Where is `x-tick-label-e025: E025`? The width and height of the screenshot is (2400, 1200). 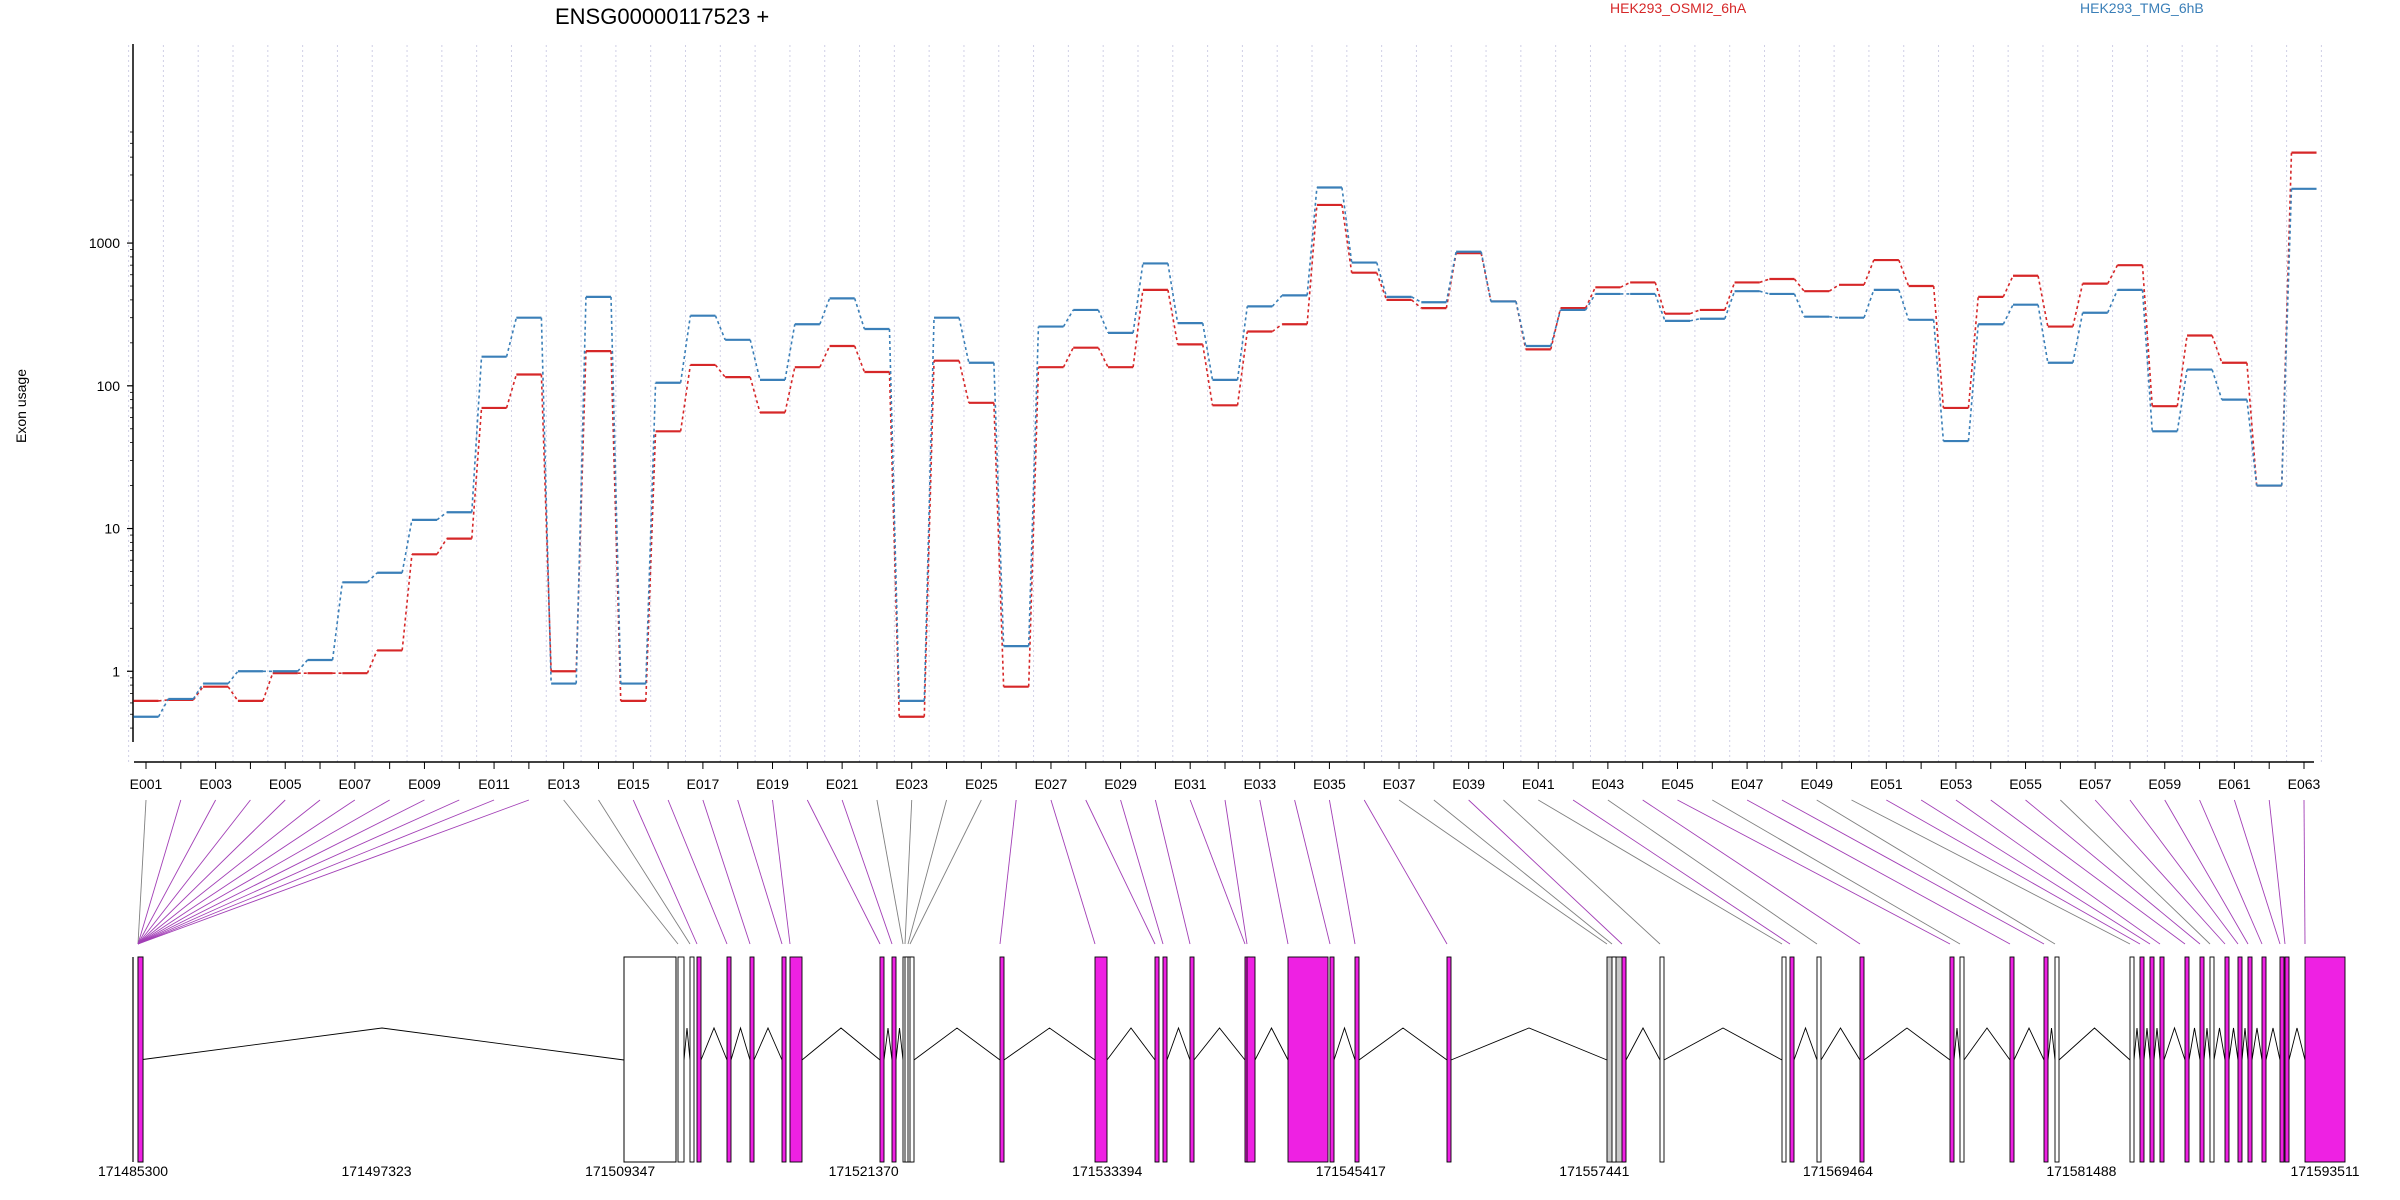 x-tick-label-e025: E025 is located at coordinates (981, 784).